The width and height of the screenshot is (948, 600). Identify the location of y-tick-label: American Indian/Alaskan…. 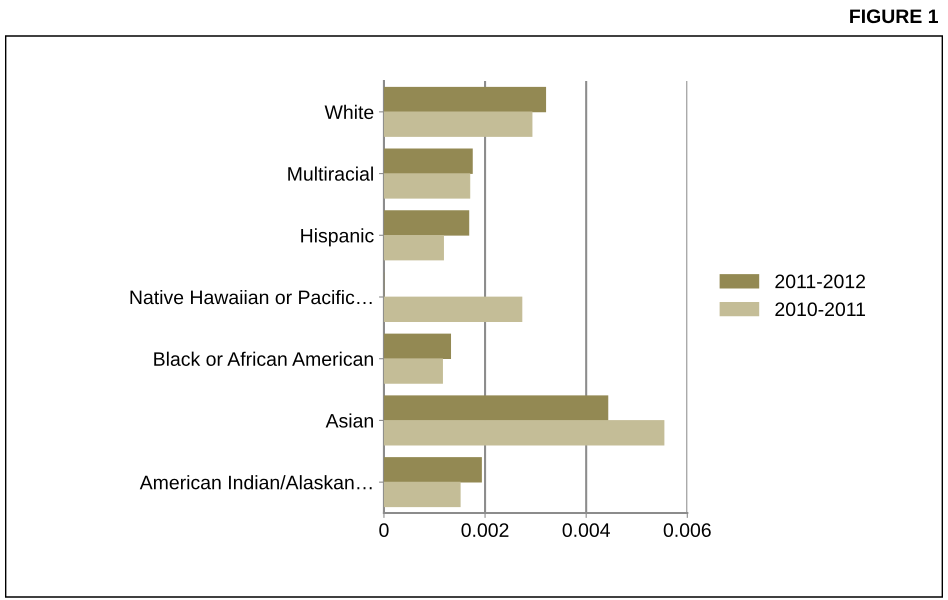
(256, 482).